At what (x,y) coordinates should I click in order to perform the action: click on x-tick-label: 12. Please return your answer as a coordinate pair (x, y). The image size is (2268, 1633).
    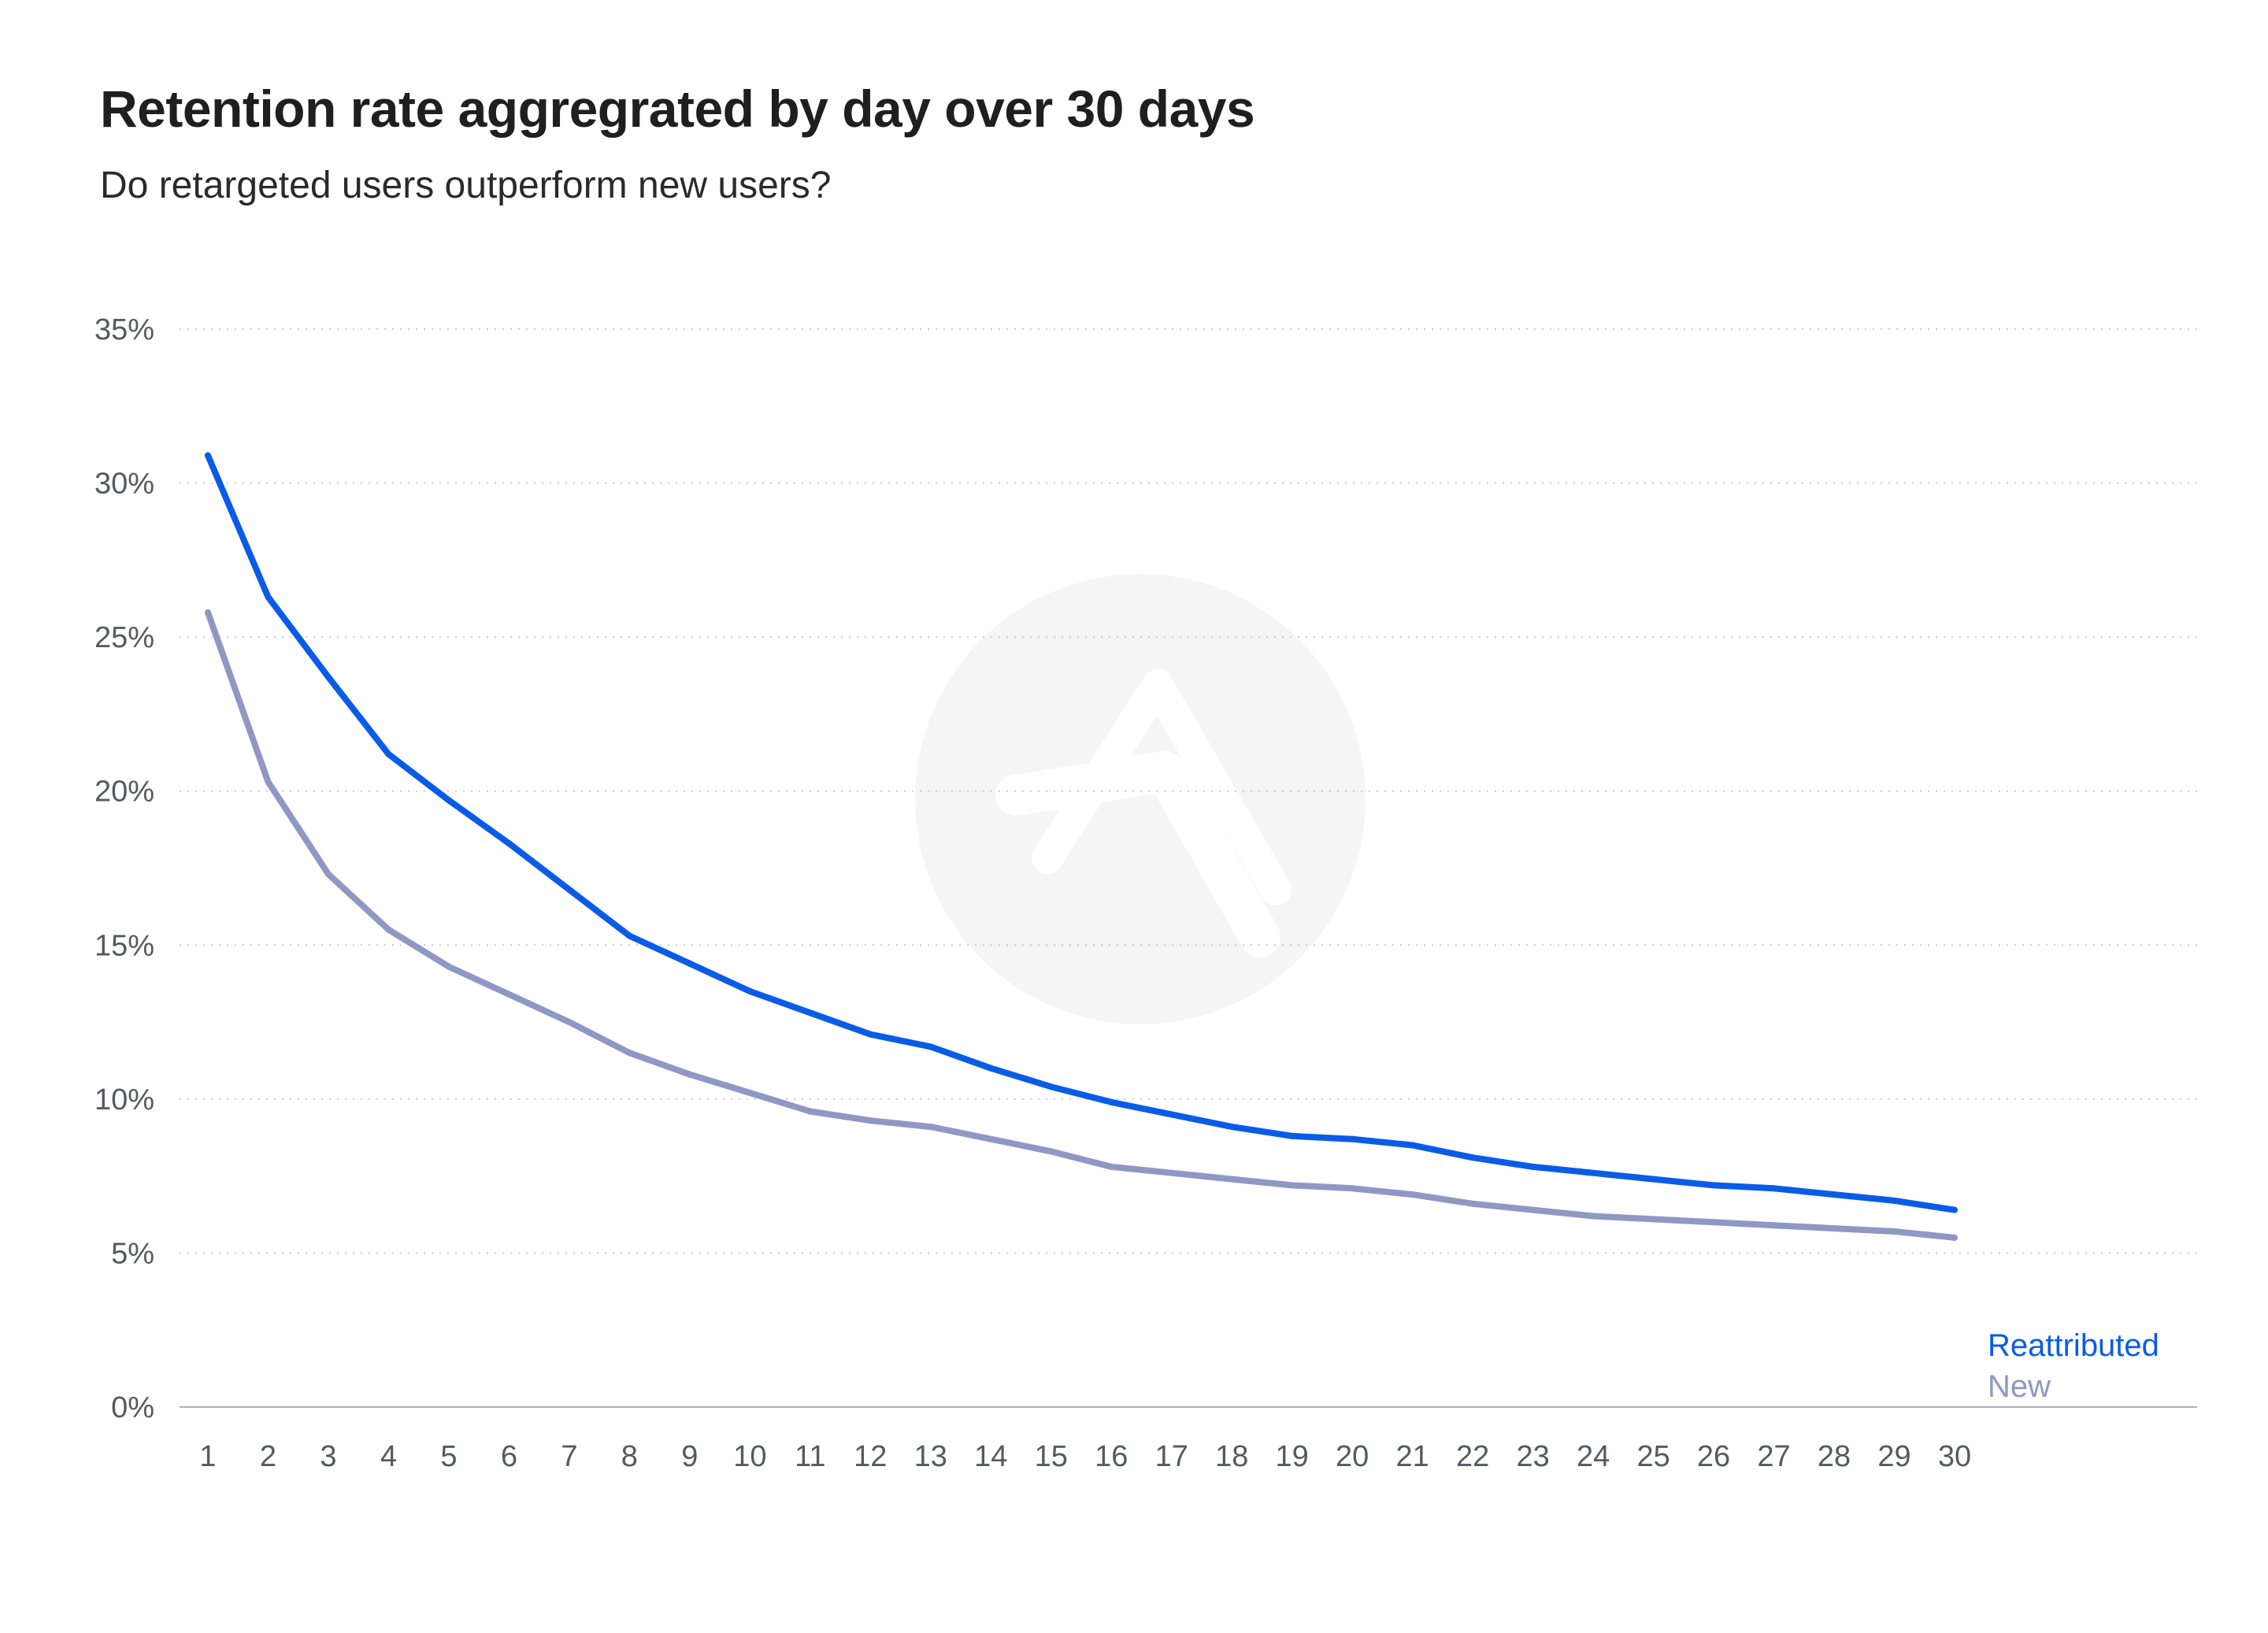
    Looking at the image, I should click on (870, 1456).